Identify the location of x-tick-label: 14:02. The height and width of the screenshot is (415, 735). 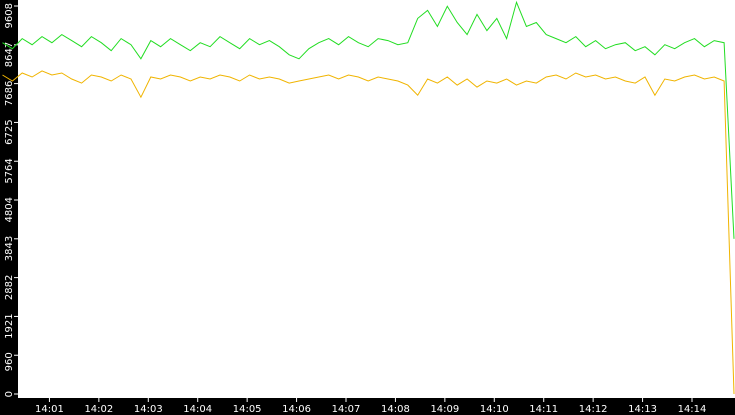
(98, 409).